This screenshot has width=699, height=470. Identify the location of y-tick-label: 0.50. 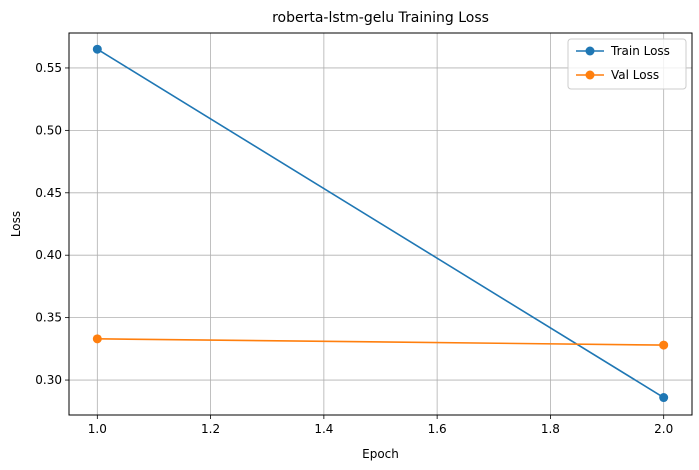
(48, 130).